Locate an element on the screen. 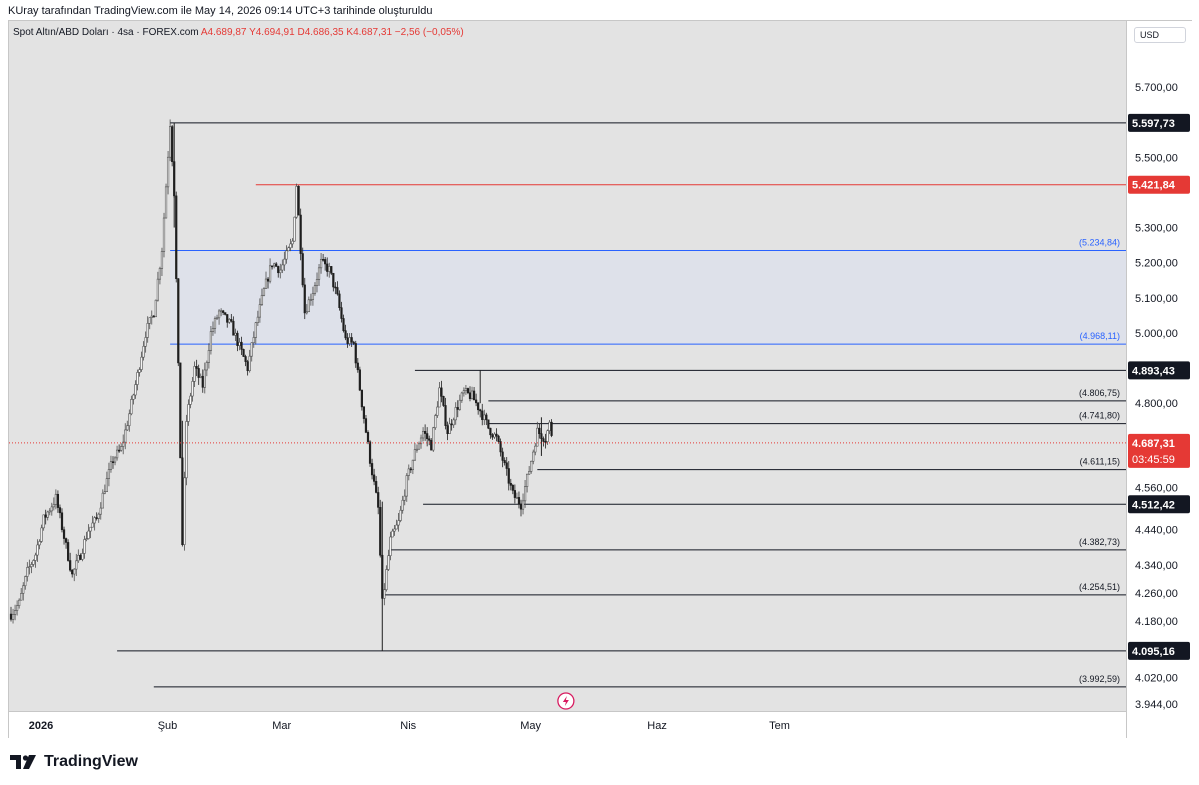 This screenshot has width=1199, height=785. legend-symbol: Spot Altın/ABD Doları · 4sa · FOREX.com is located at coordinates (106, 32).